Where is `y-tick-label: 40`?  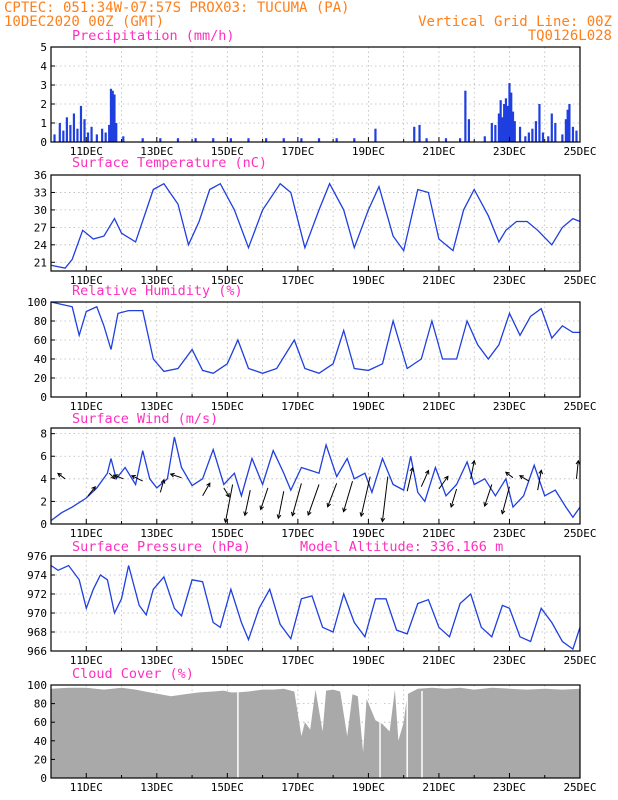 y-tick-label: 40 is located at coordinates (40, 741).